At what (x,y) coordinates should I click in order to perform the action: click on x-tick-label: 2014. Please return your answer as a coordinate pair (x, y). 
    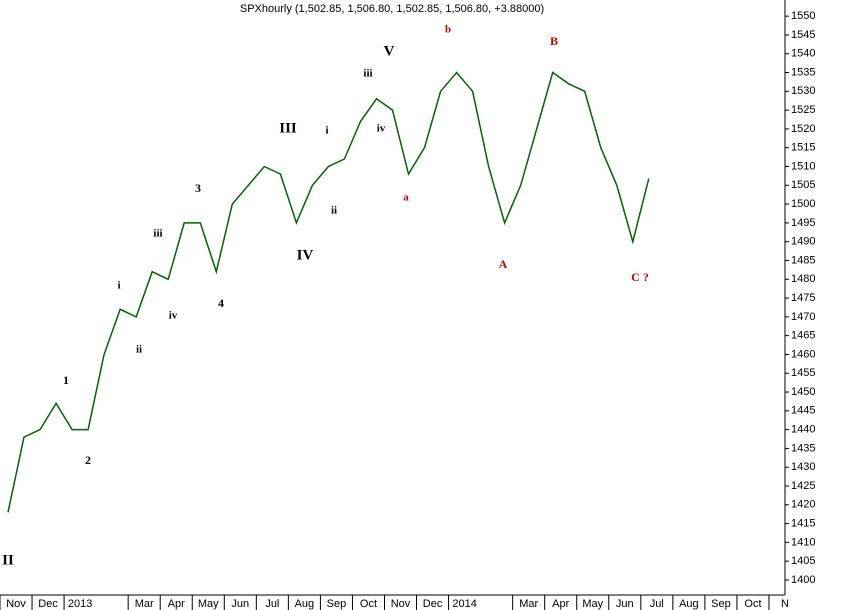
    Looking at the image, I should click on (464, 604).